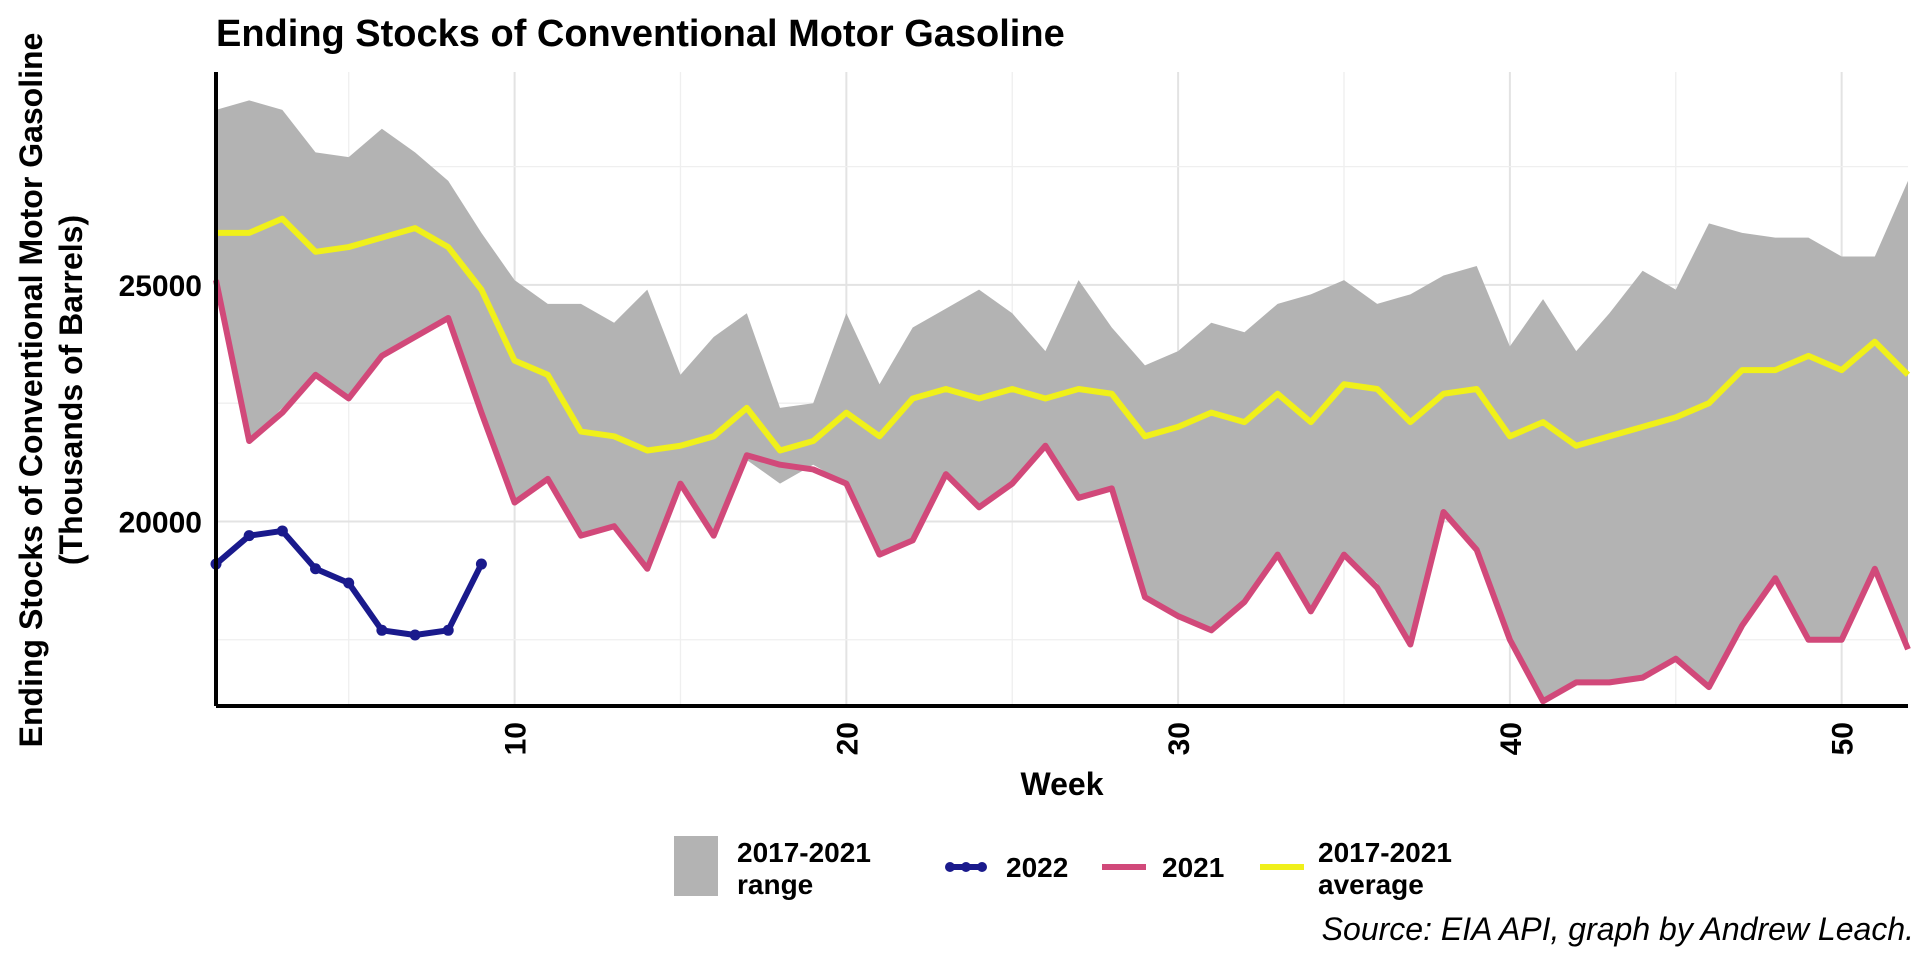  Describe the element at coordinates (1511, 738) in the screenshot. I see `x-tick-label: 40` at that location.